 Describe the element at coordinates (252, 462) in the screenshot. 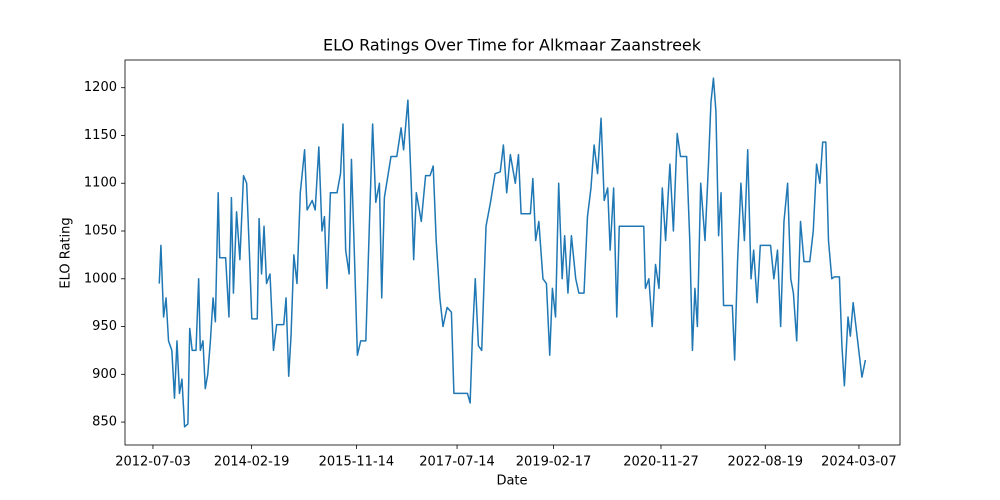

I see `x-tick-label: 2014-02-19` at that location.